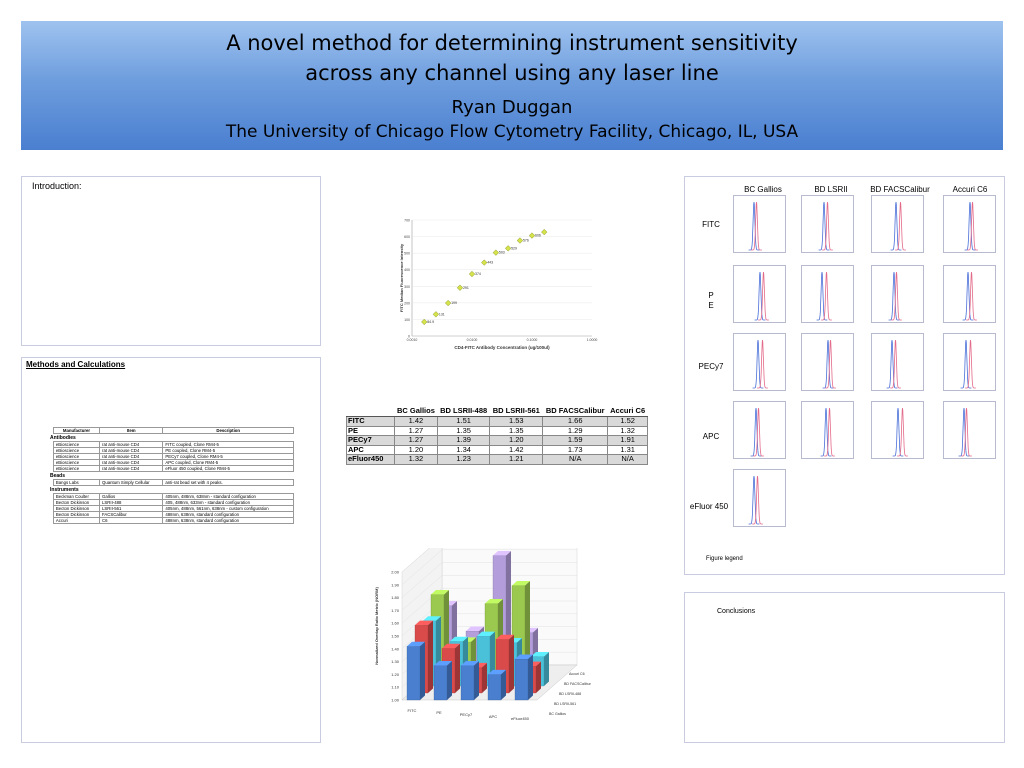 This screenshot has height=768, width=1024. I want to click on methods-section-row: Antibodies, so click(171, 438).